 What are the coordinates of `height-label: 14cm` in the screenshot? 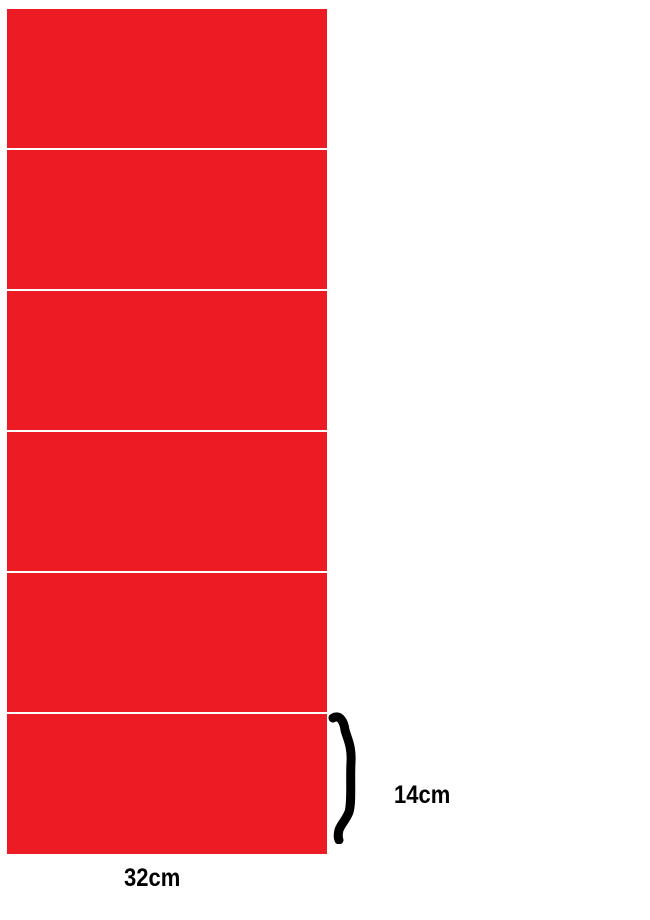 It's located at (422, 795).